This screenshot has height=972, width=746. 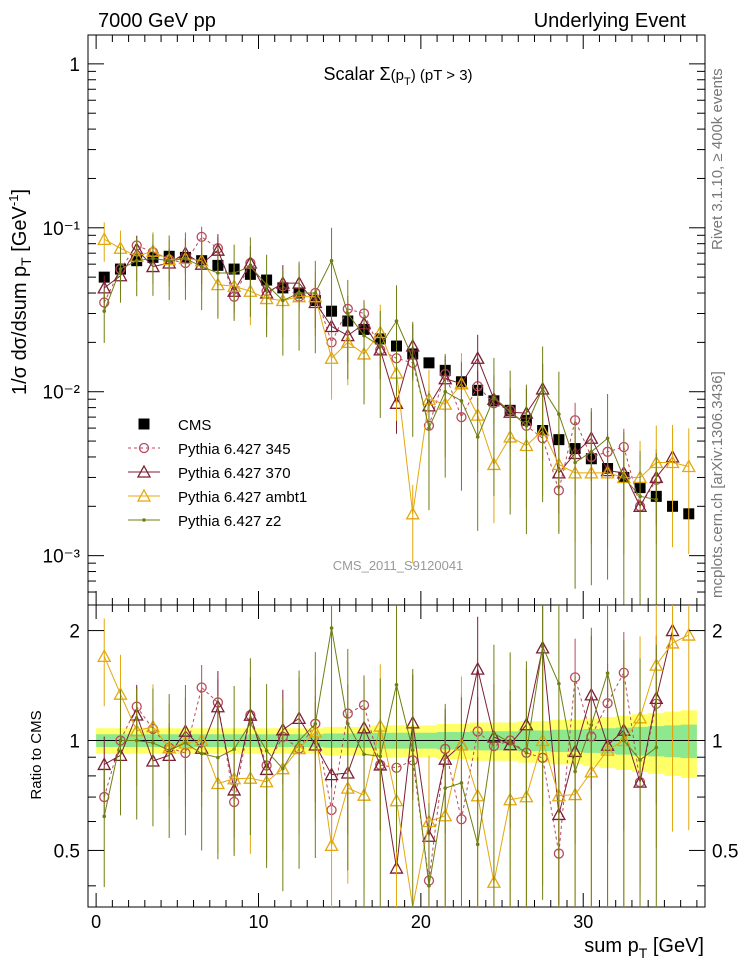 I want to click on y-tick-label: 10⁻³, so click(x=62, y=557).